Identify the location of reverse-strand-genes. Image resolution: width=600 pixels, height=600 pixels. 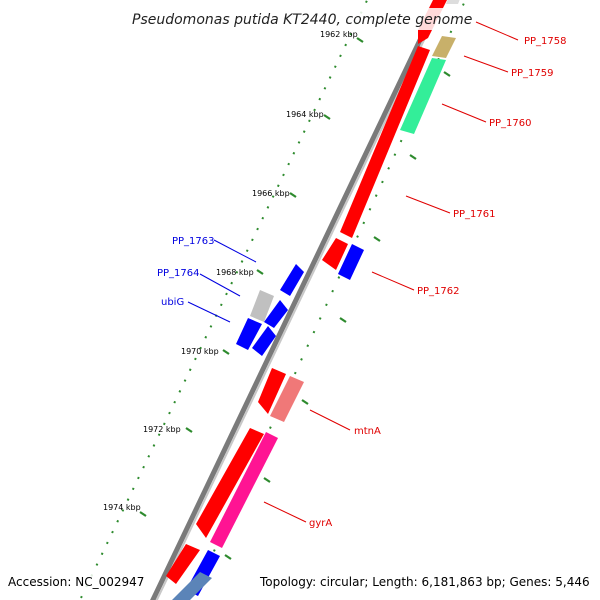
(270, 310).